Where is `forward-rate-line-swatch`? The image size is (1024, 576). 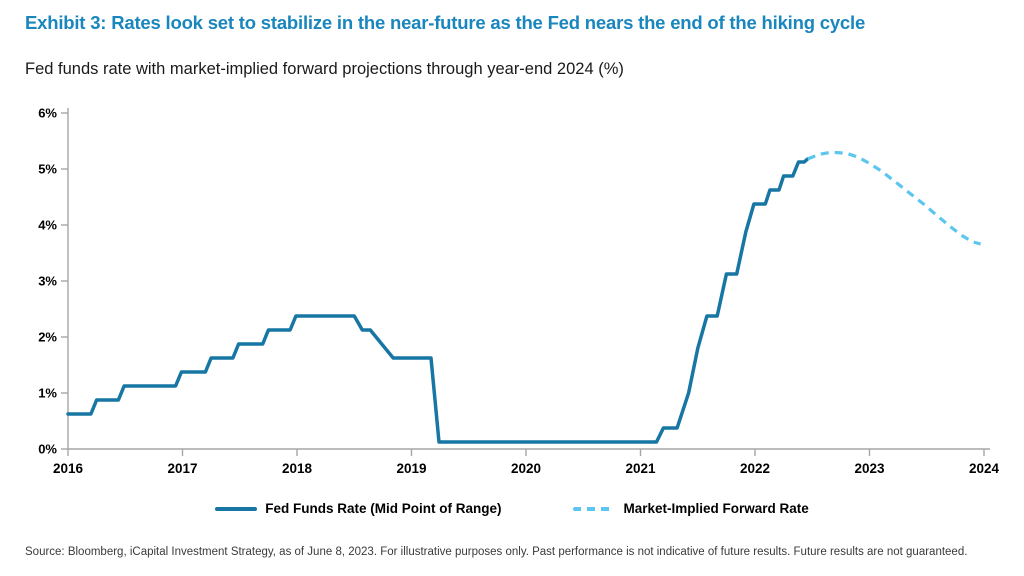 forward-rate-line-swatch is located at coordinates (594, 508).